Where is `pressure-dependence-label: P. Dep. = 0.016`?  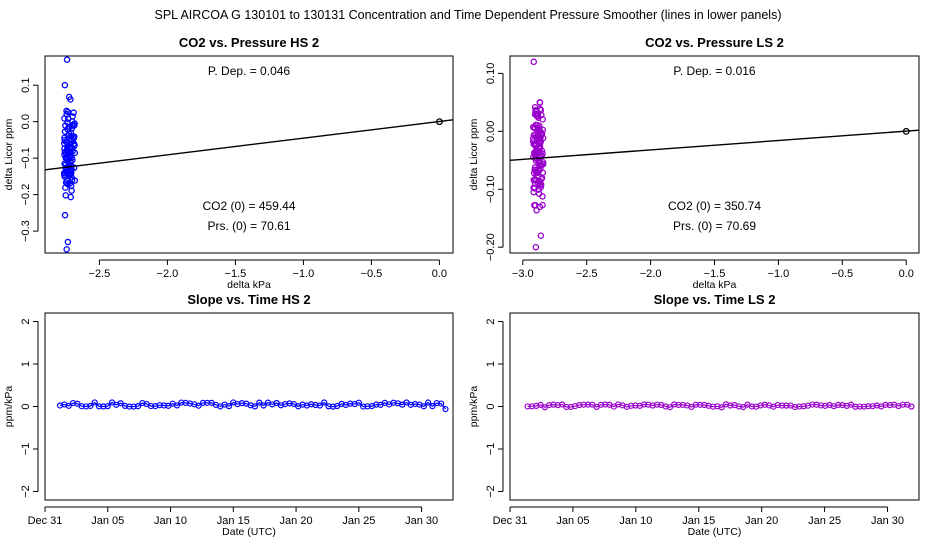
pressure-dependence-label: P. Dep. = 0.016 is located at coordinates (714, 71).